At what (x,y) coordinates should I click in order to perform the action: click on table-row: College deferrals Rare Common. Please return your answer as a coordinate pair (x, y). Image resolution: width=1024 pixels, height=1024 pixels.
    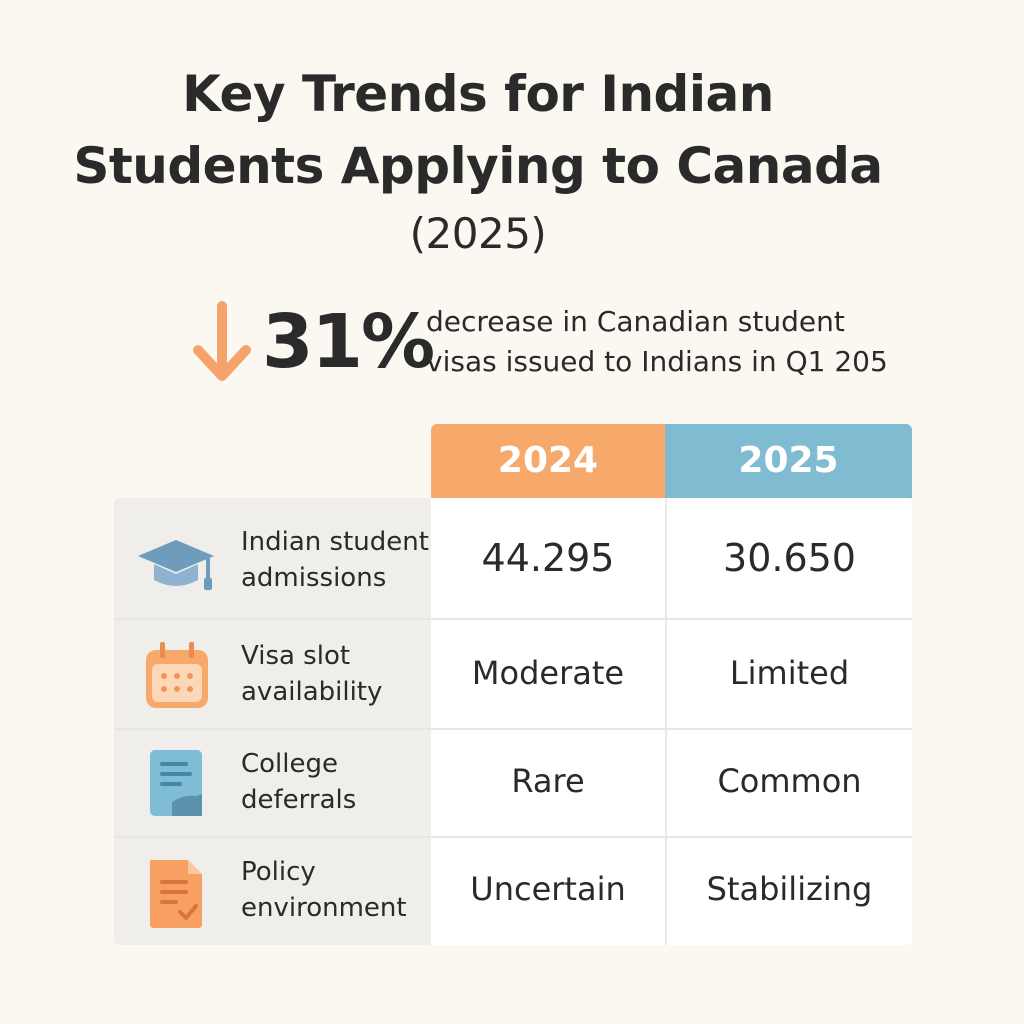
    Looking at the image, I should click on (513, 783).